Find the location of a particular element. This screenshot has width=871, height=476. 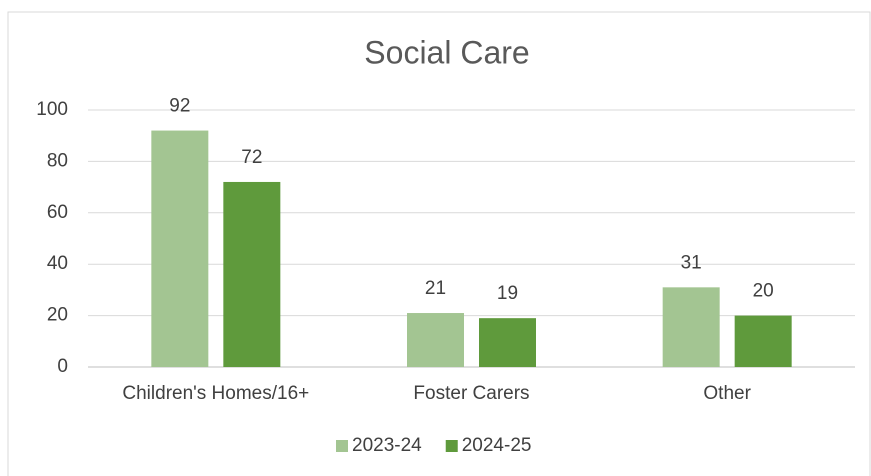

data-label: 21 is located at coordinates (435, 288).